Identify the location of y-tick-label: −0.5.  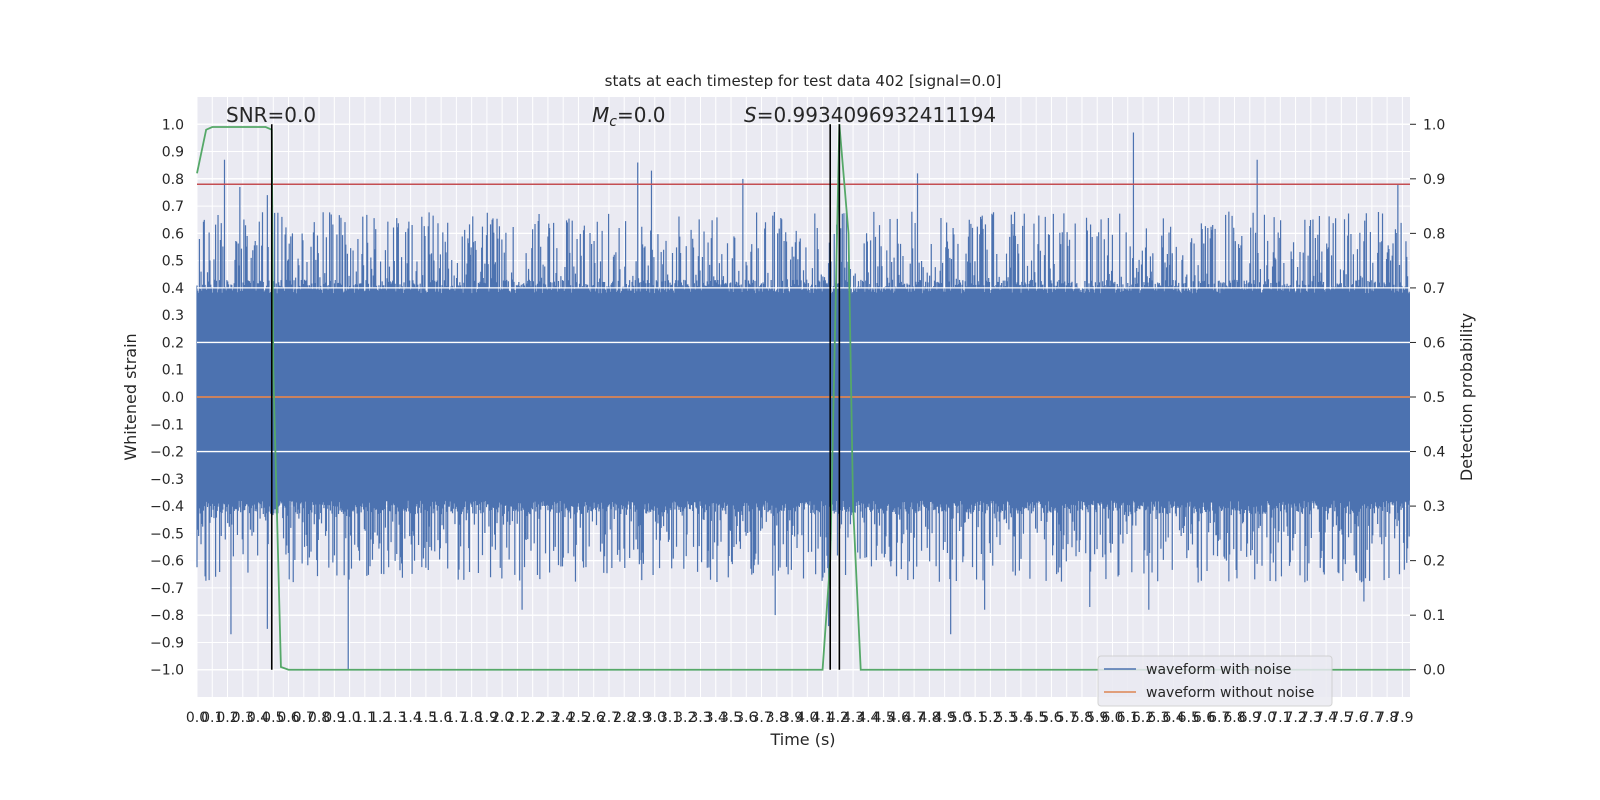
(167, 534).